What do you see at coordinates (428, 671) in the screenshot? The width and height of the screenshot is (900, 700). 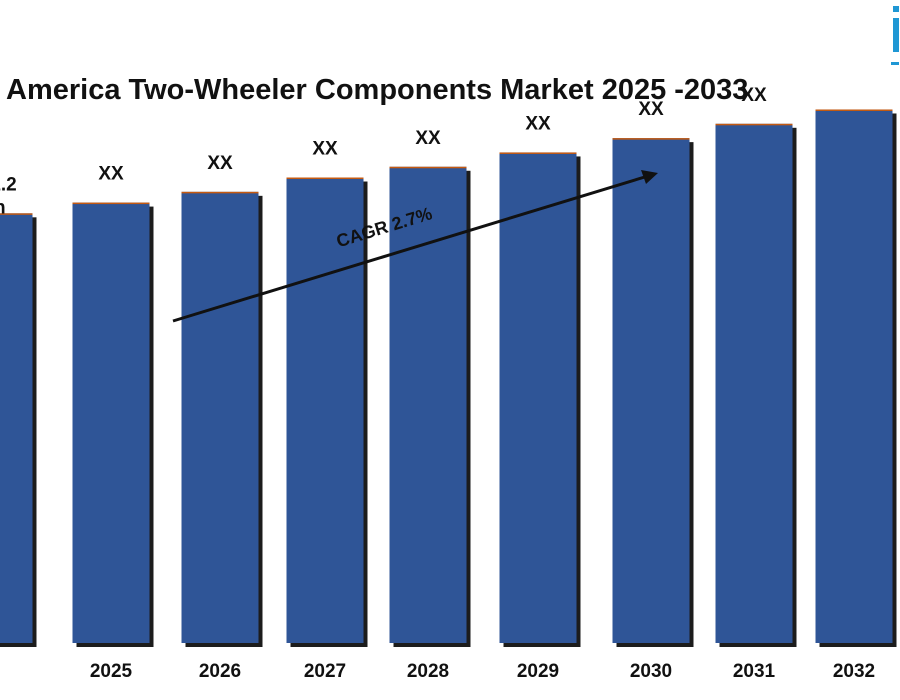 I see `x-tick-label: 2028` at bounding box center [428, 671].